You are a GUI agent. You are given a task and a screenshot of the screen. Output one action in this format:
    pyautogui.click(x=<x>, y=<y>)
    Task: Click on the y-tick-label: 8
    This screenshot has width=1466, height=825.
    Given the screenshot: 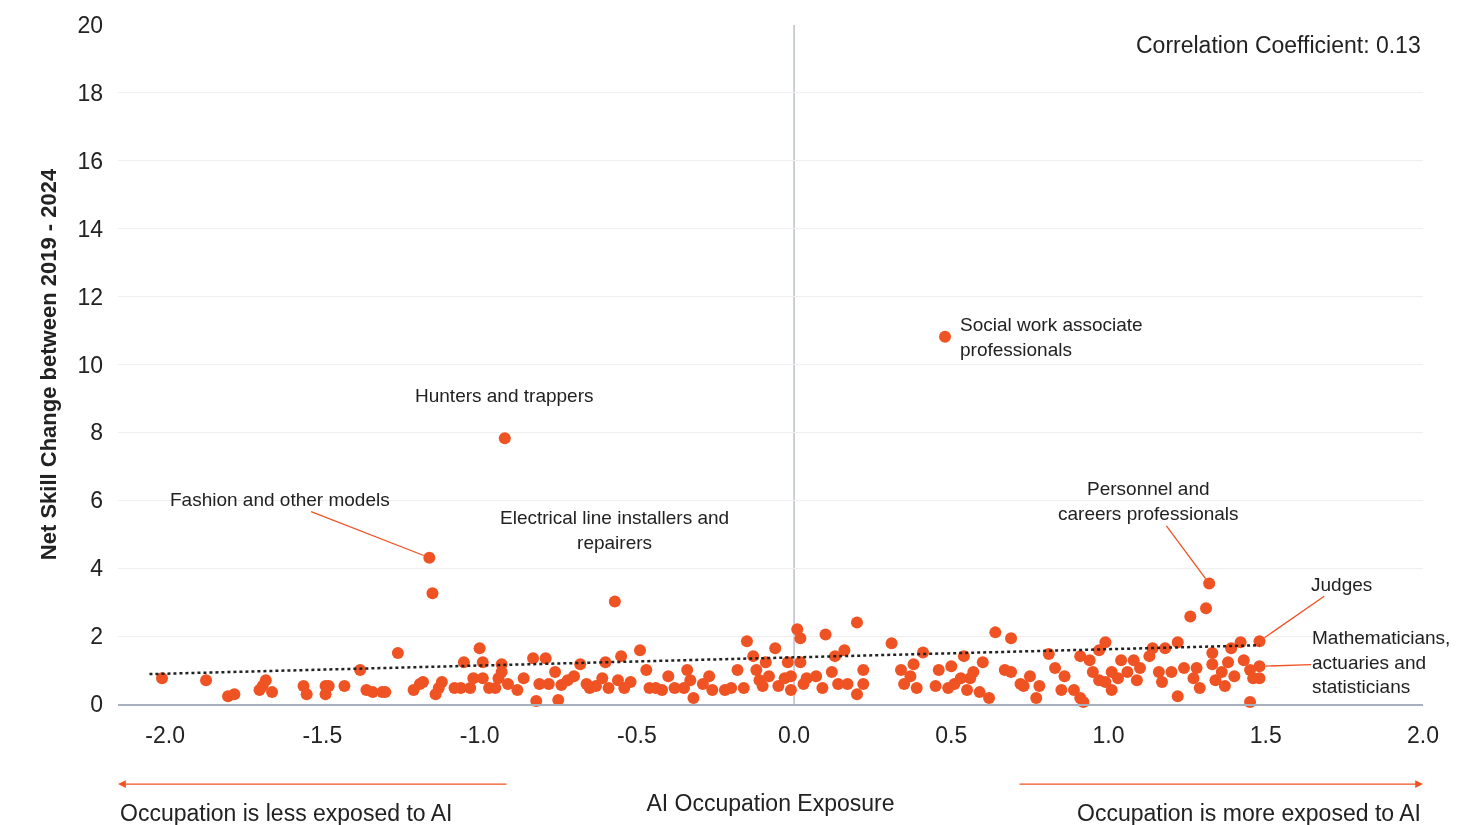 What is the action you would take?
    pyautogui.click(x=96, y=432)
    